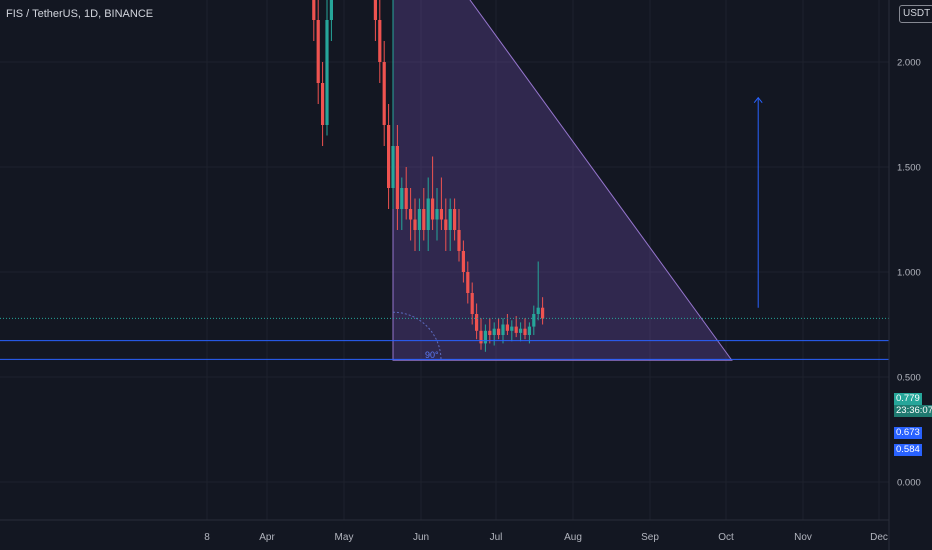 This screenshot has width=932, height=550. I want to click on x-tick-label: Jul, so click(496, 537).